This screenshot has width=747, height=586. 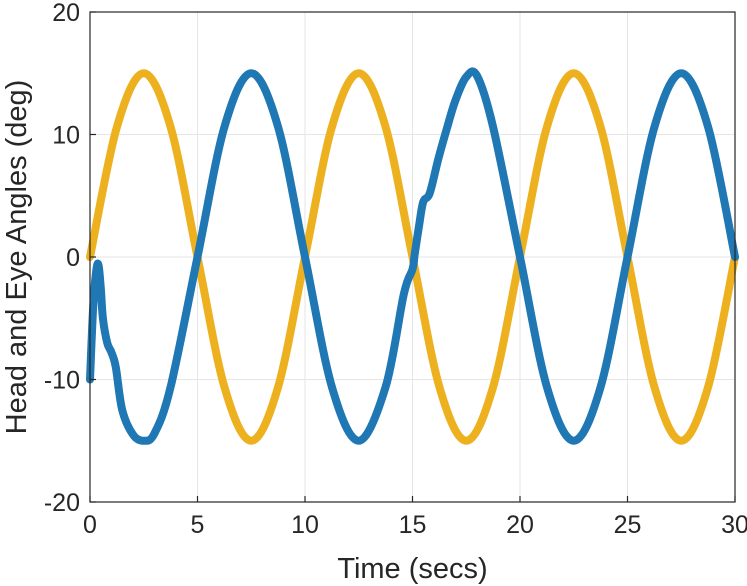 I want to click on y-tick-label: 10, so click(x=66, y=136).